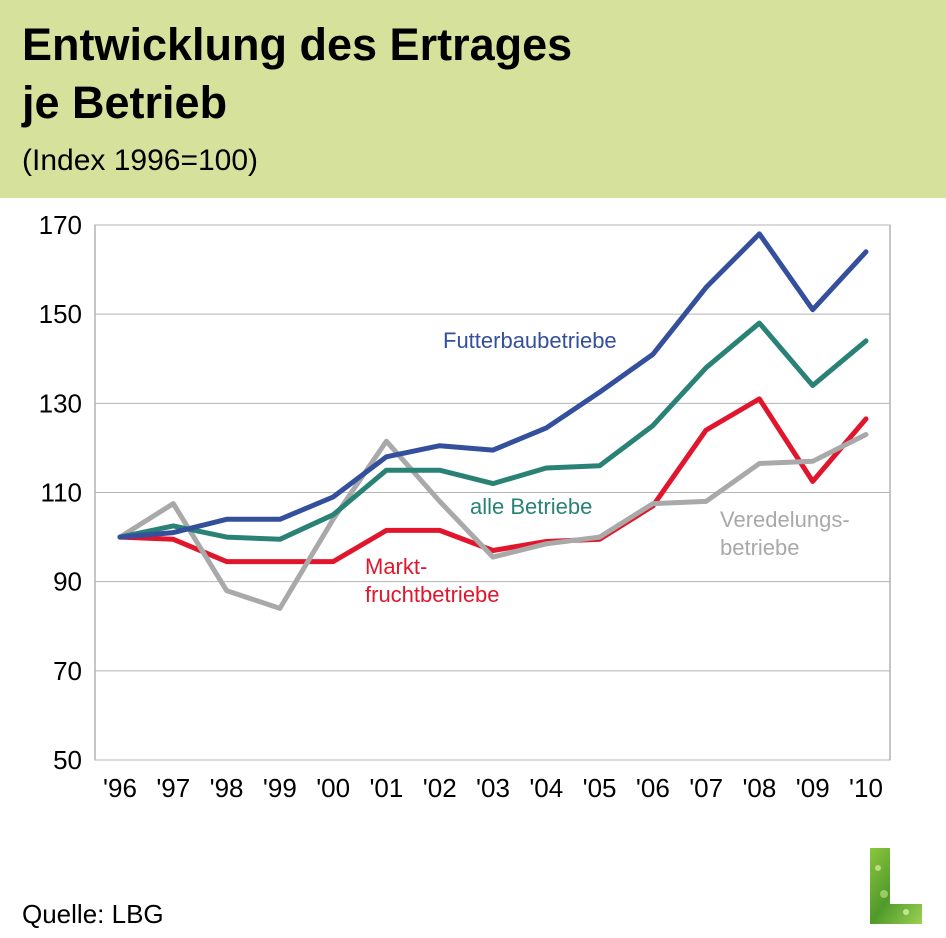 This screenshot has width=946, height=938. I want to click on x-tick-label: '00, so click(333, 788).